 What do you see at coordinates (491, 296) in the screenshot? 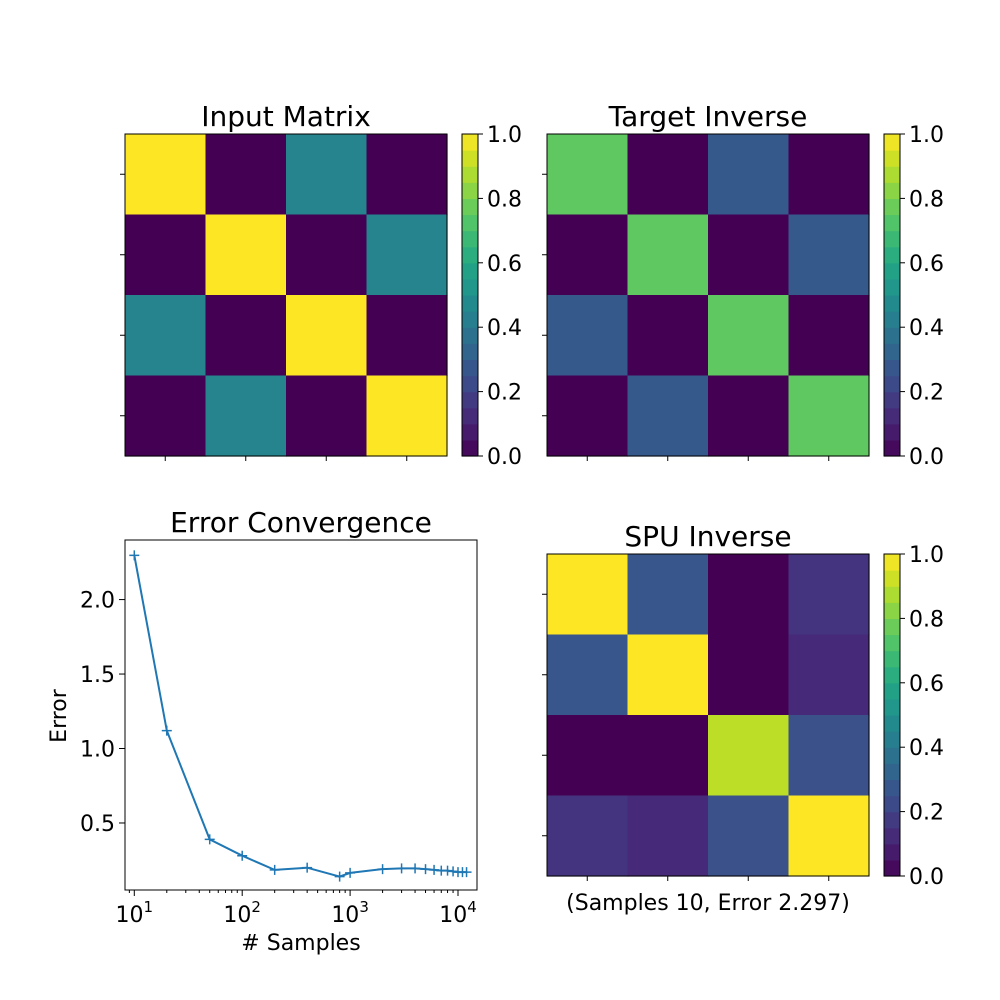
I see `input-matrix-colorbar: 0.0 0.2 0.4 0.6 0.8 1.0` at bounding box center [491, 296].